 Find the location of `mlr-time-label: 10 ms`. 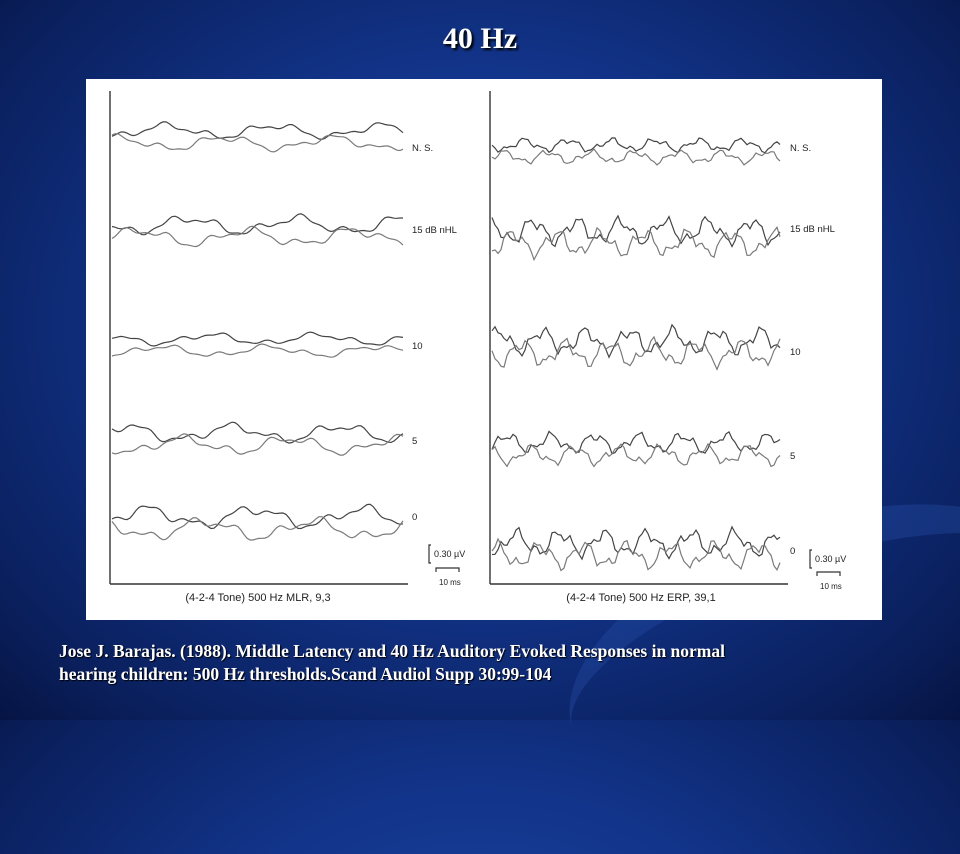

mlr-time-label: 10 ms is located at coordinates (450, 582).